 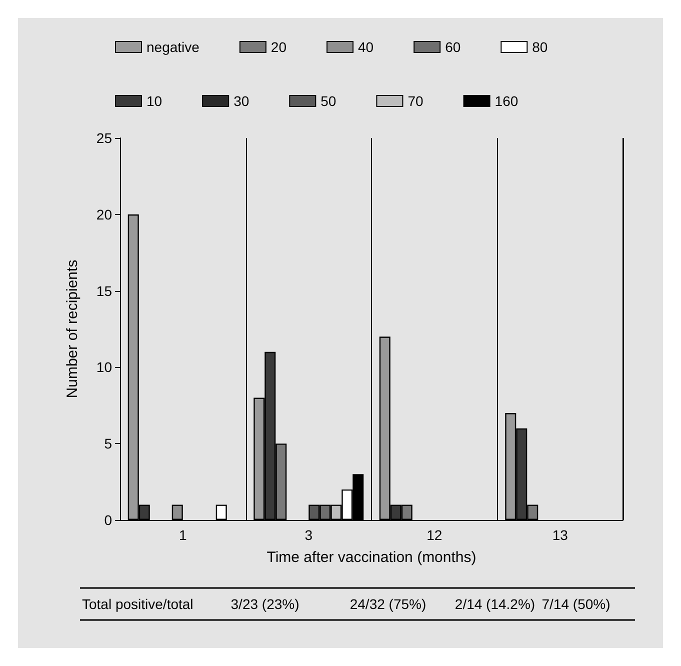 I want to click on y-axis-title: Number of recipients, so click(x=72, y=329).